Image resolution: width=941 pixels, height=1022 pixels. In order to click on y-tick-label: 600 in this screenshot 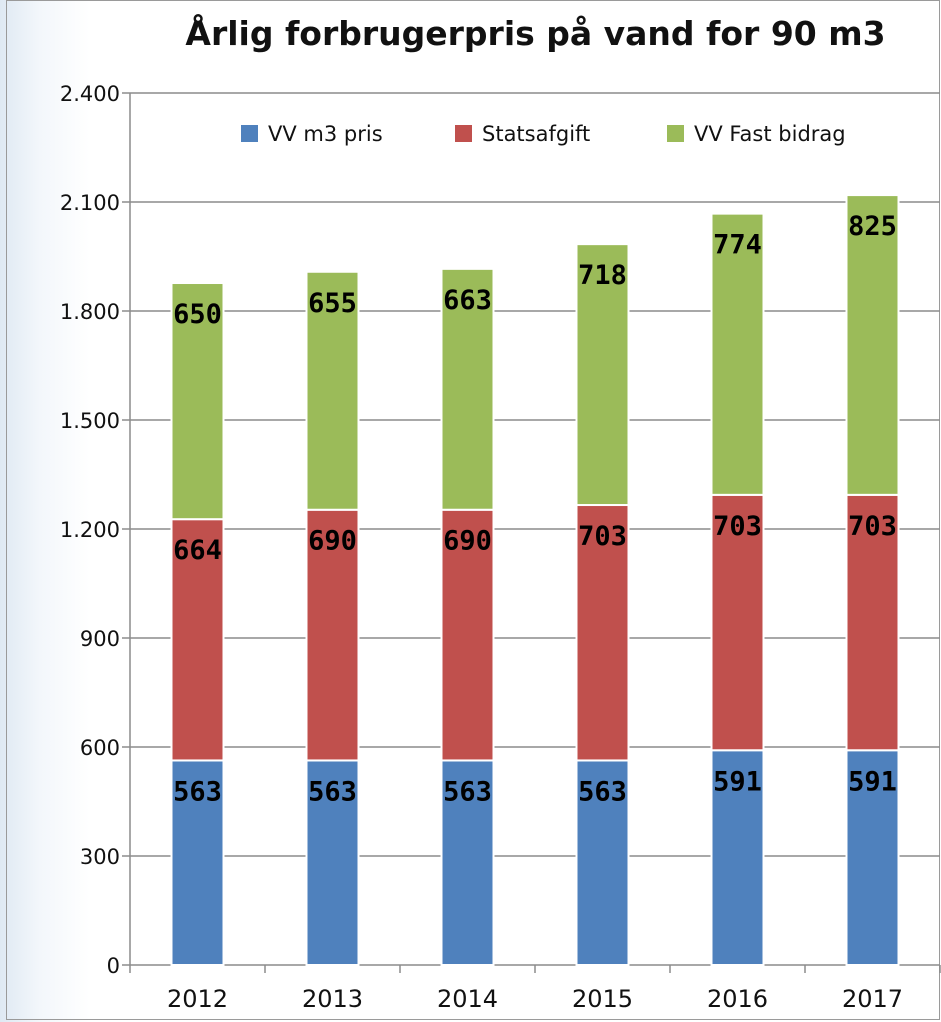, I will do `click(100, 748)`.